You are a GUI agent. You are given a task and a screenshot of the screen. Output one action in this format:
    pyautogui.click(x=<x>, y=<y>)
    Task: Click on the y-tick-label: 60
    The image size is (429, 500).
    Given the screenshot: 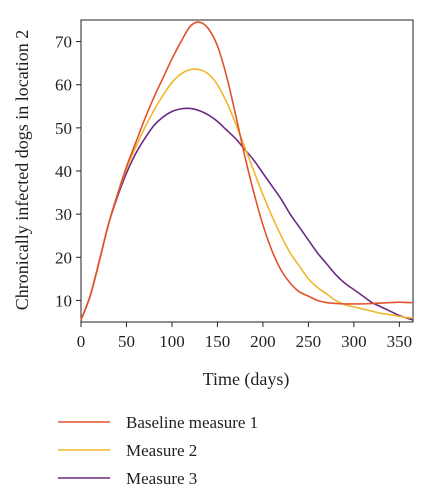 What is the action you would take?
    pyautogui.click(x=63, y=85)
    